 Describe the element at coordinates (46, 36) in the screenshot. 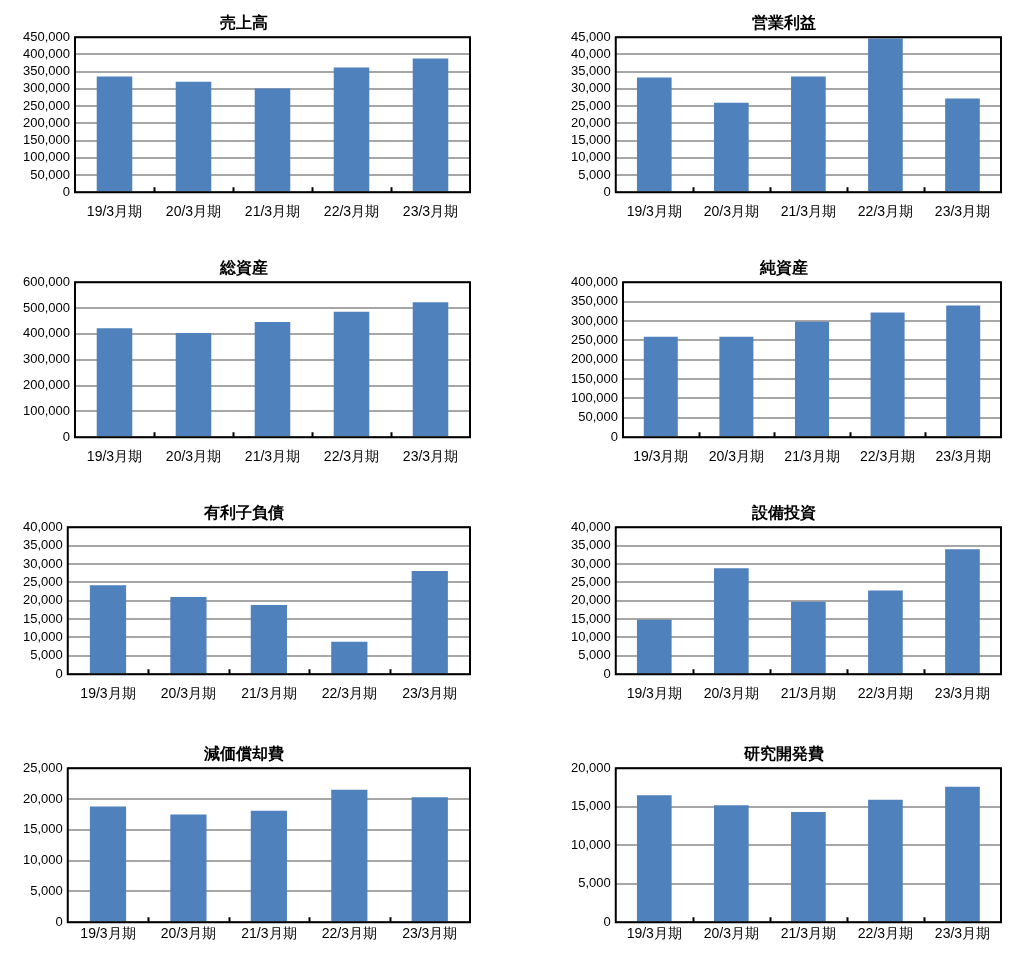

I see `y-tick-label: 450,000` at that location.